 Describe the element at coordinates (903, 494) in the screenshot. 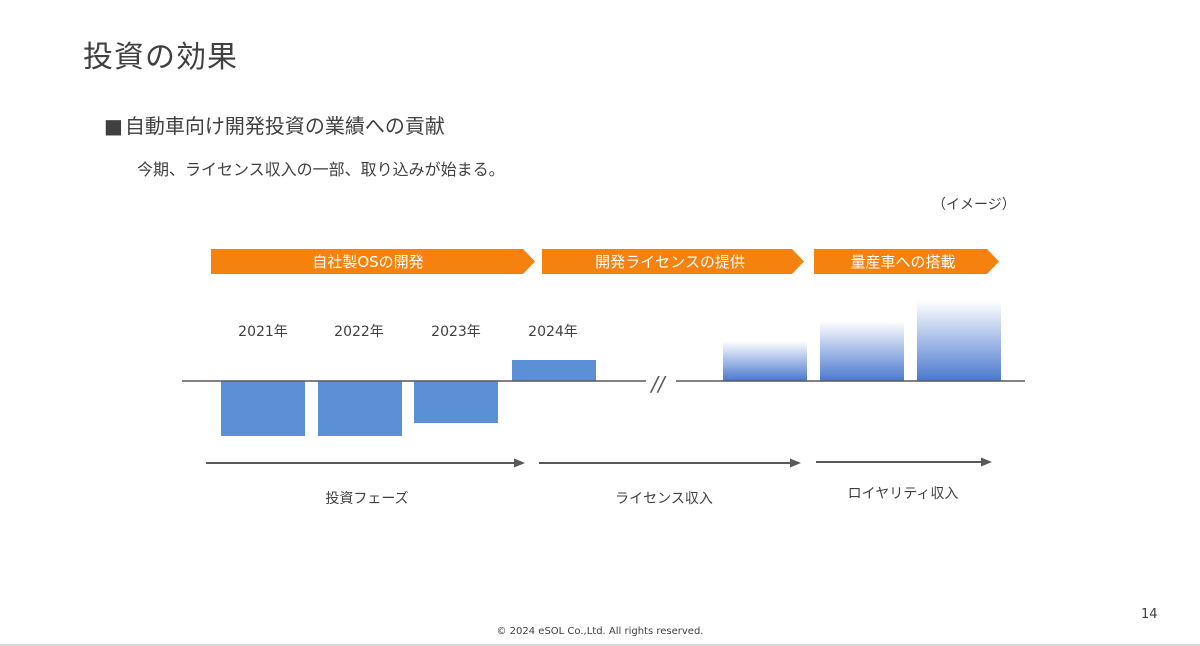

I see `timeline-label-royalty: ロイヤリティ収入` at that location.